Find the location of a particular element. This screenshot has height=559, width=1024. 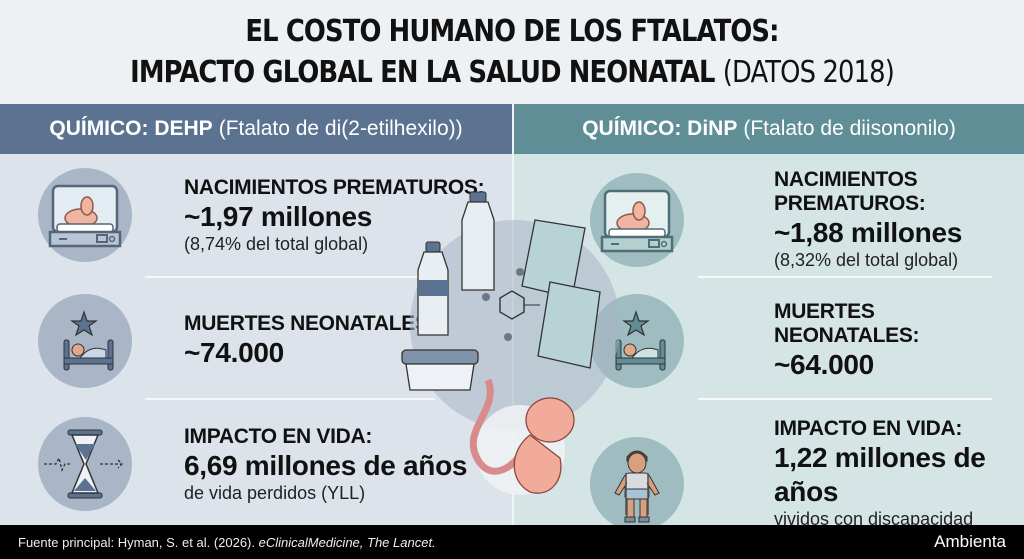

dinp-neonatal-deaths: MUERTES NEONATALES: ~64.000 is located at coordinates (807, 341).